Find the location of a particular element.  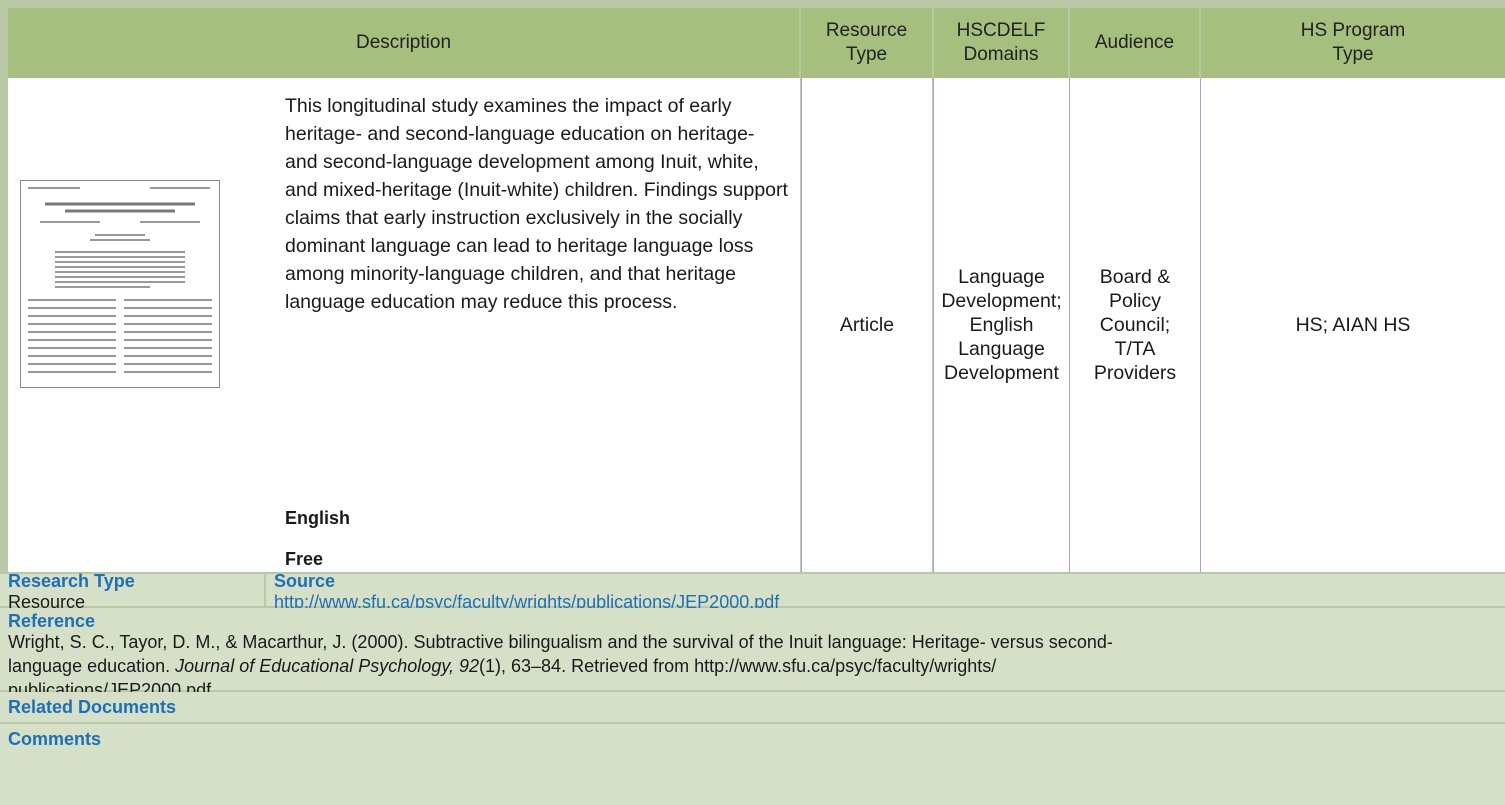

research-type-cell: Research Type Resource is located at coordinates (132, 591).